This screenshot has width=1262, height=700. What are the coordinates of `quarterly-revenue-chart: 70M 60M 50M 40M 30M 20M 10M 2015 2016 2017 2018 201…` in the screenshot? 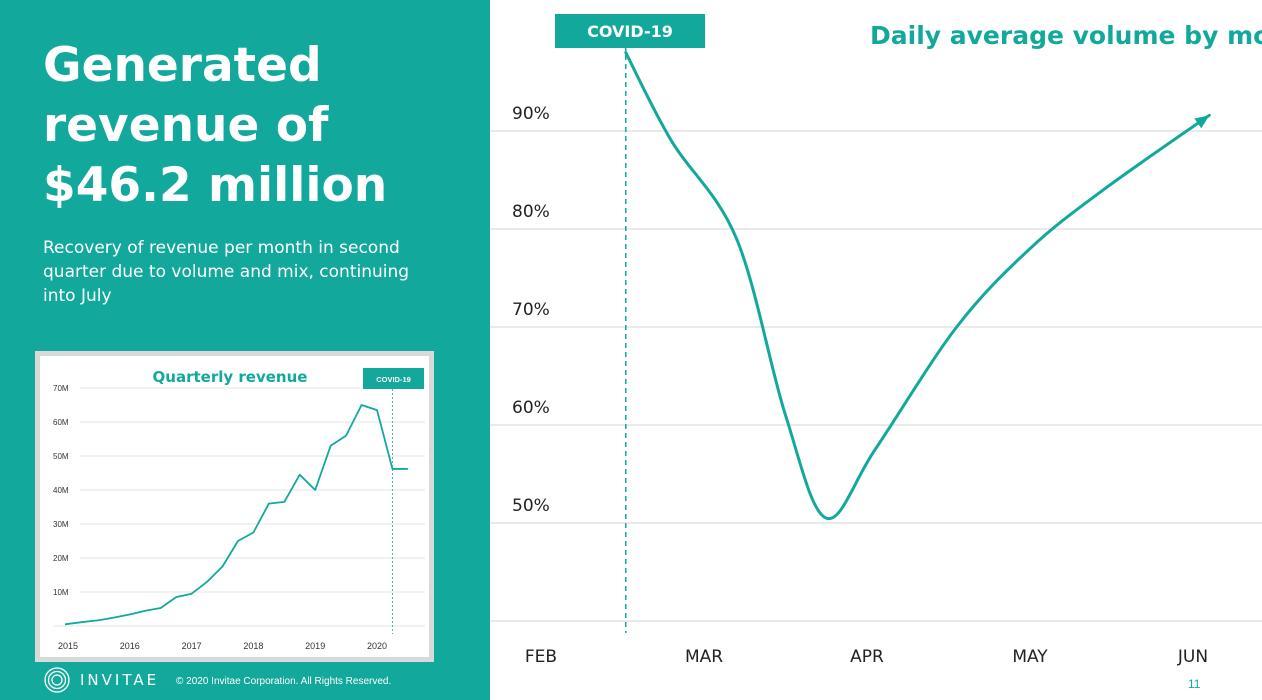 It's located at (234, 506).